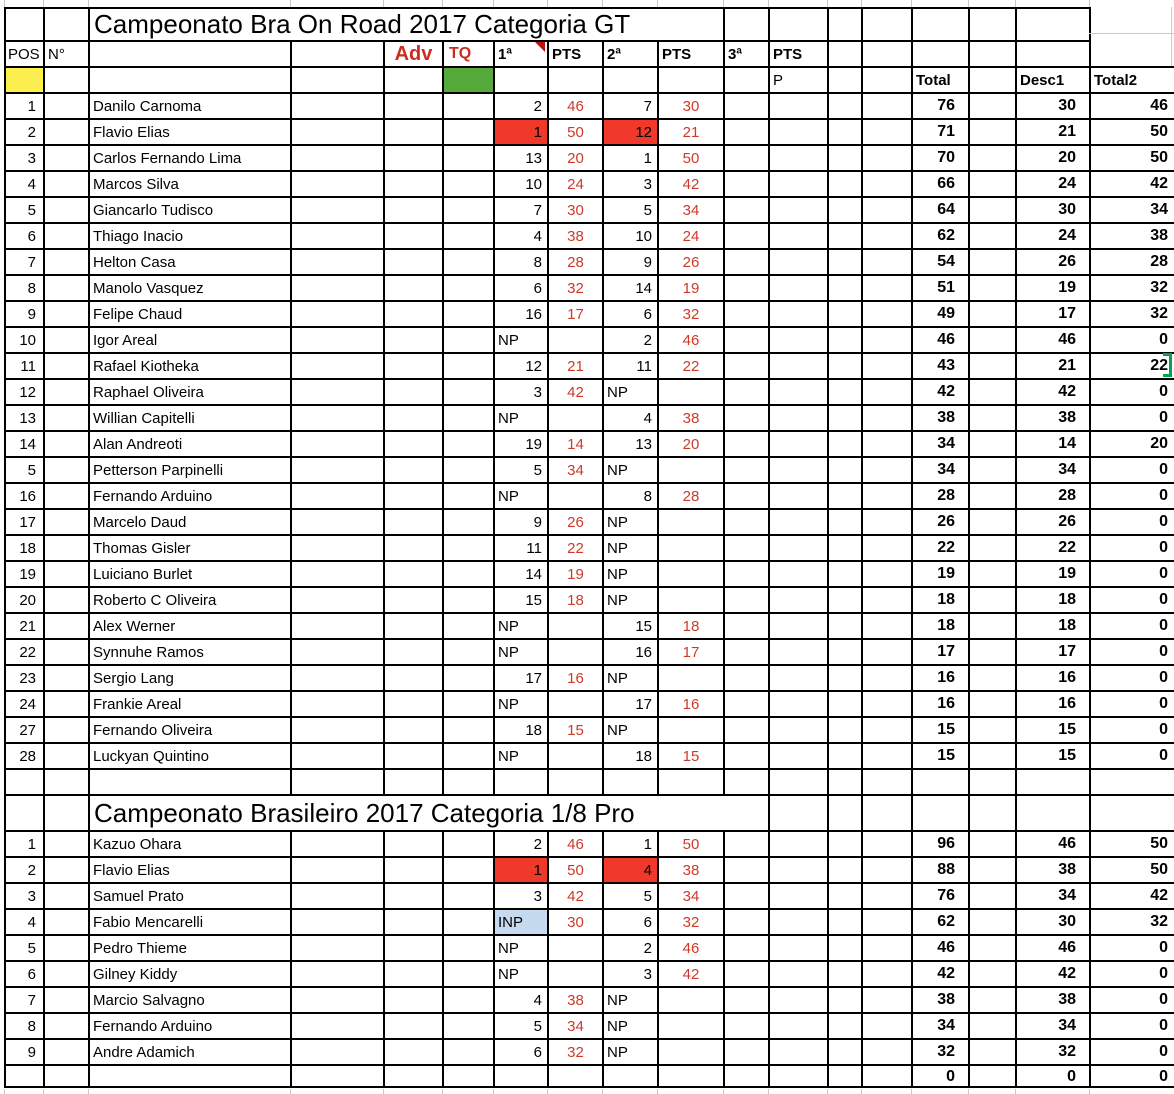 This screenshot has width=1174, height=1094. Describe the element at coordinates (23, 755) in the screenshot. I see `cell-pos: 28` at that location.